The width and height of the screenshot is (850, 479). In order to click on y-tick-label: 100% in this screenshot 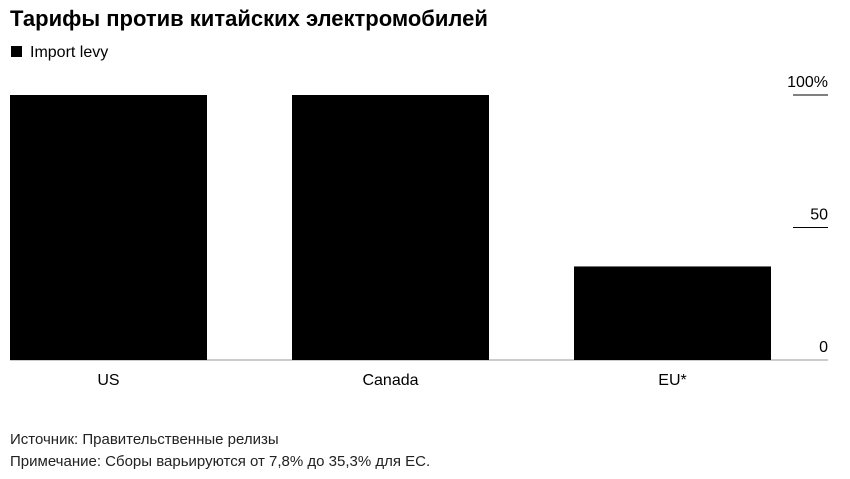, I will do `click(807, 82)`.